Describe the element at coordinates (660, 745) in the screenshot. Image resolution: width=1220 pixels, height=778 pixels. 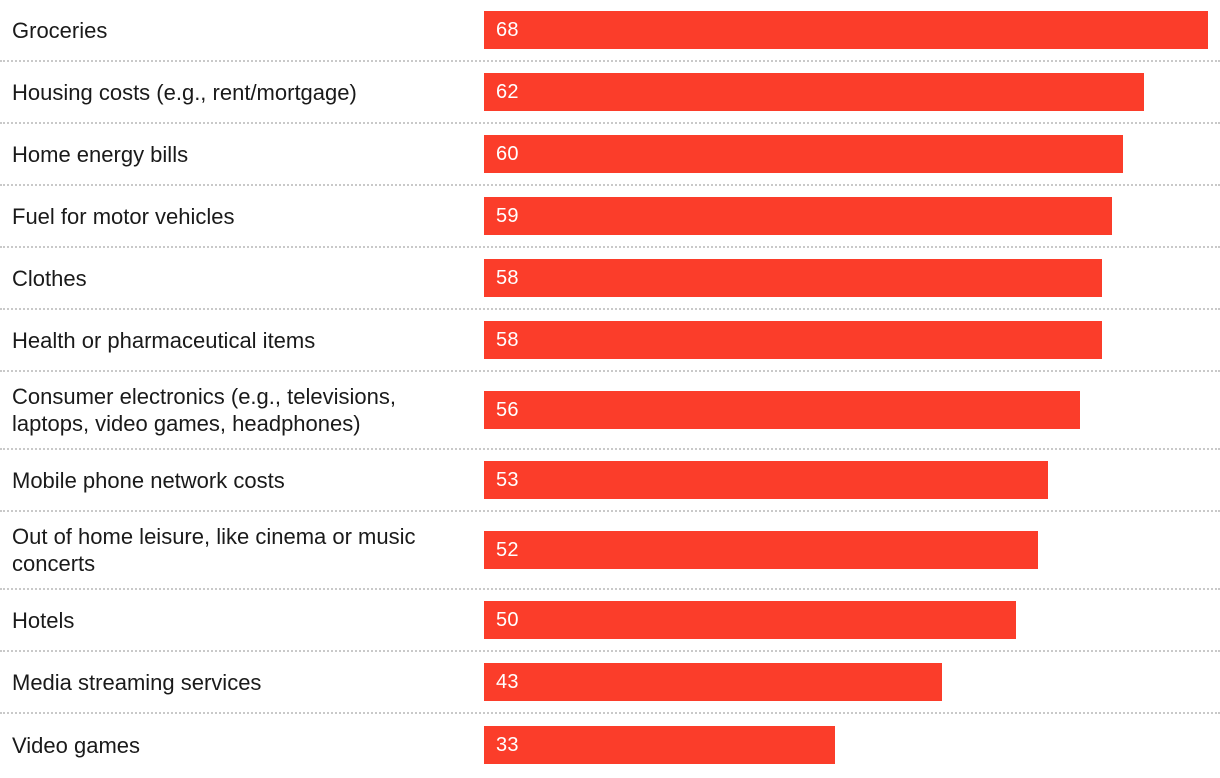
I see `value-bar: 33` at that location.